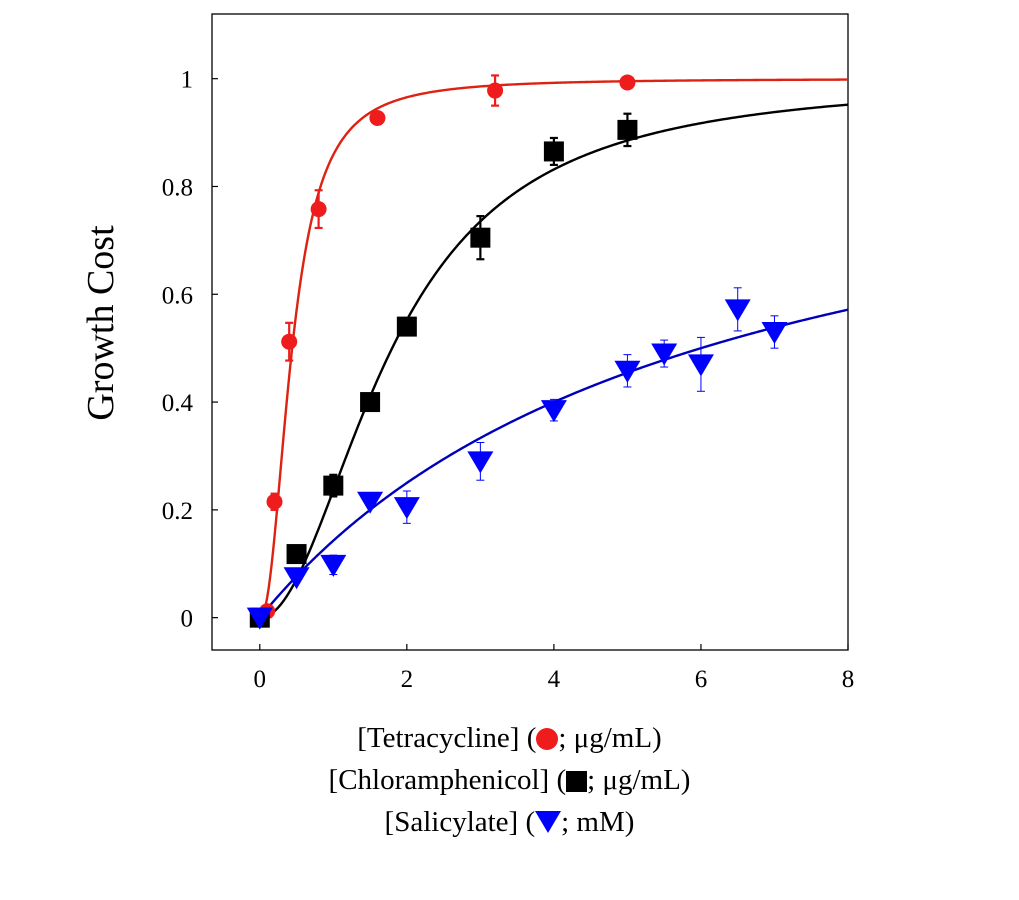  Describe the element at coordinates (407, 679) in the screenshot. I see `x-tick-label: 2` at that location.